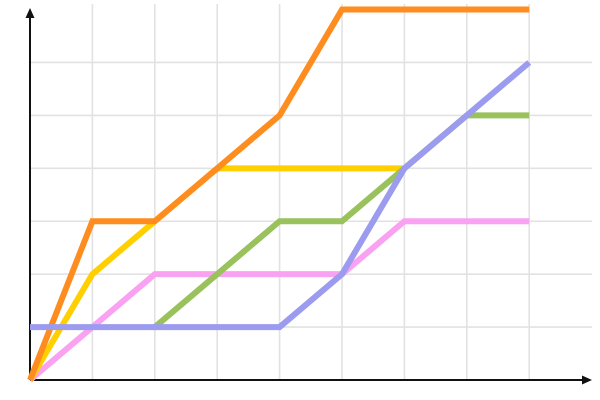 This screenshot has width=600, height=400. What do you see at coordinates (587, 380) in the screenshot?
I see `x-axis-arrow-icon` at bounding box center [587, 380].